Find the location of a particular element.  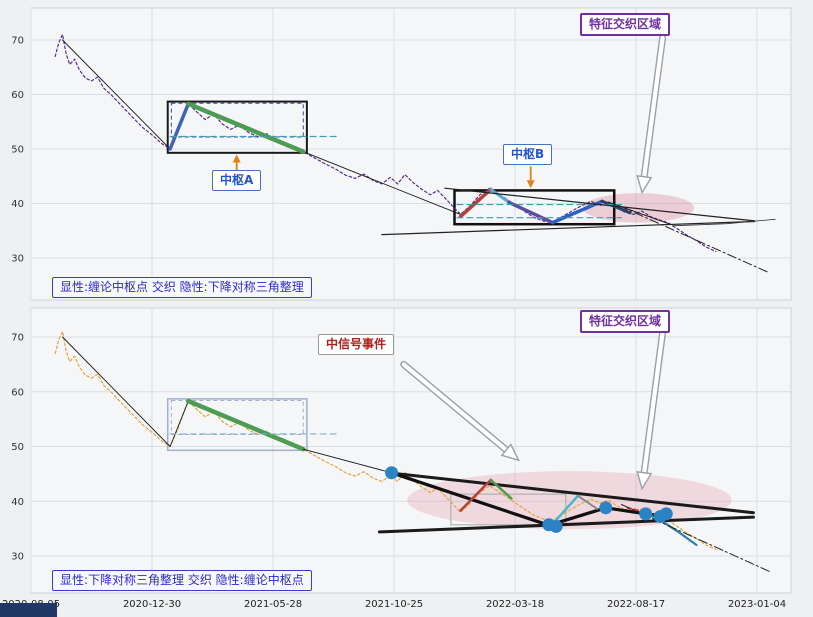

bottom-triangle-lower-bold is located at coordinates (566, 524).